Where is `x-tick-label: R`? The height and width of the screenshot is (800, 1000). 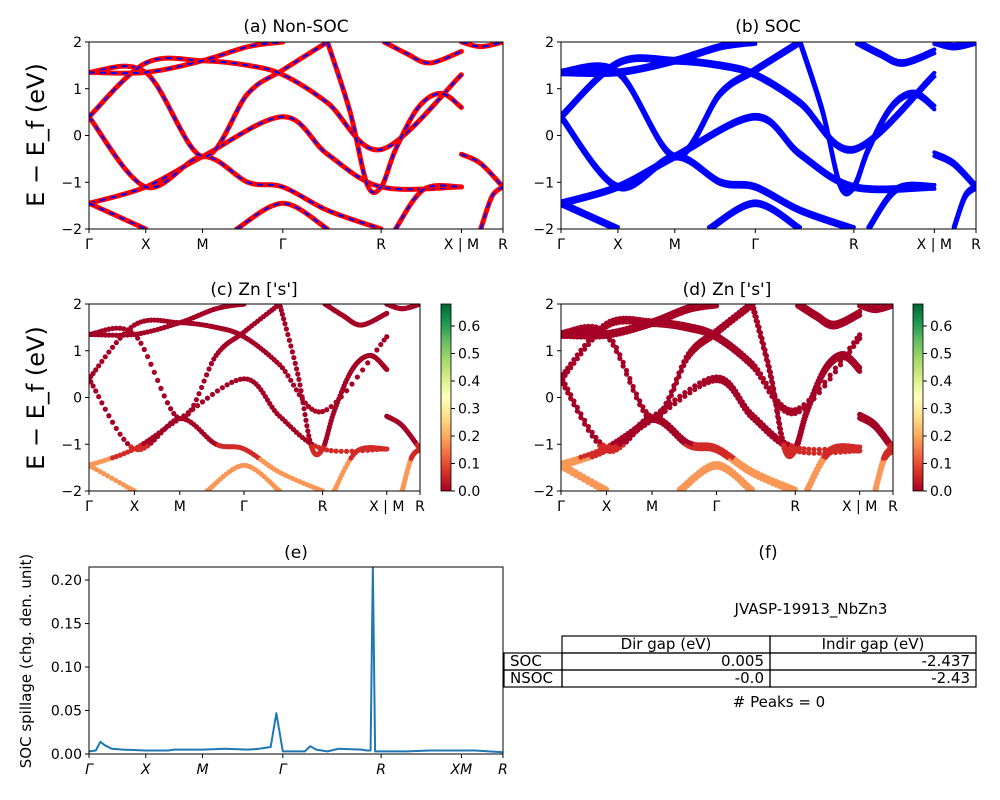 x-tick-label: R is located at coordinates (503, 245).